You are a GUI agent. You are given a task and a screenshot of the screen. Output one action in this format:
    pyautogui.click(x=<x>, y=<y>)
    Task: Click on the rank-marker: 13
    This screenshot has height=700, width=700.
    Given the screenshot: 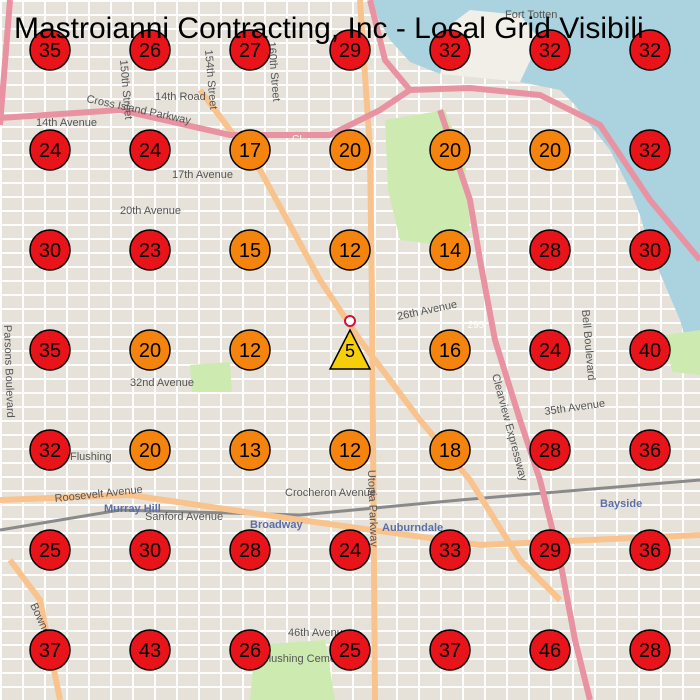 What is the action you would take?
    pyautogui.click(x=250, y=450)
    